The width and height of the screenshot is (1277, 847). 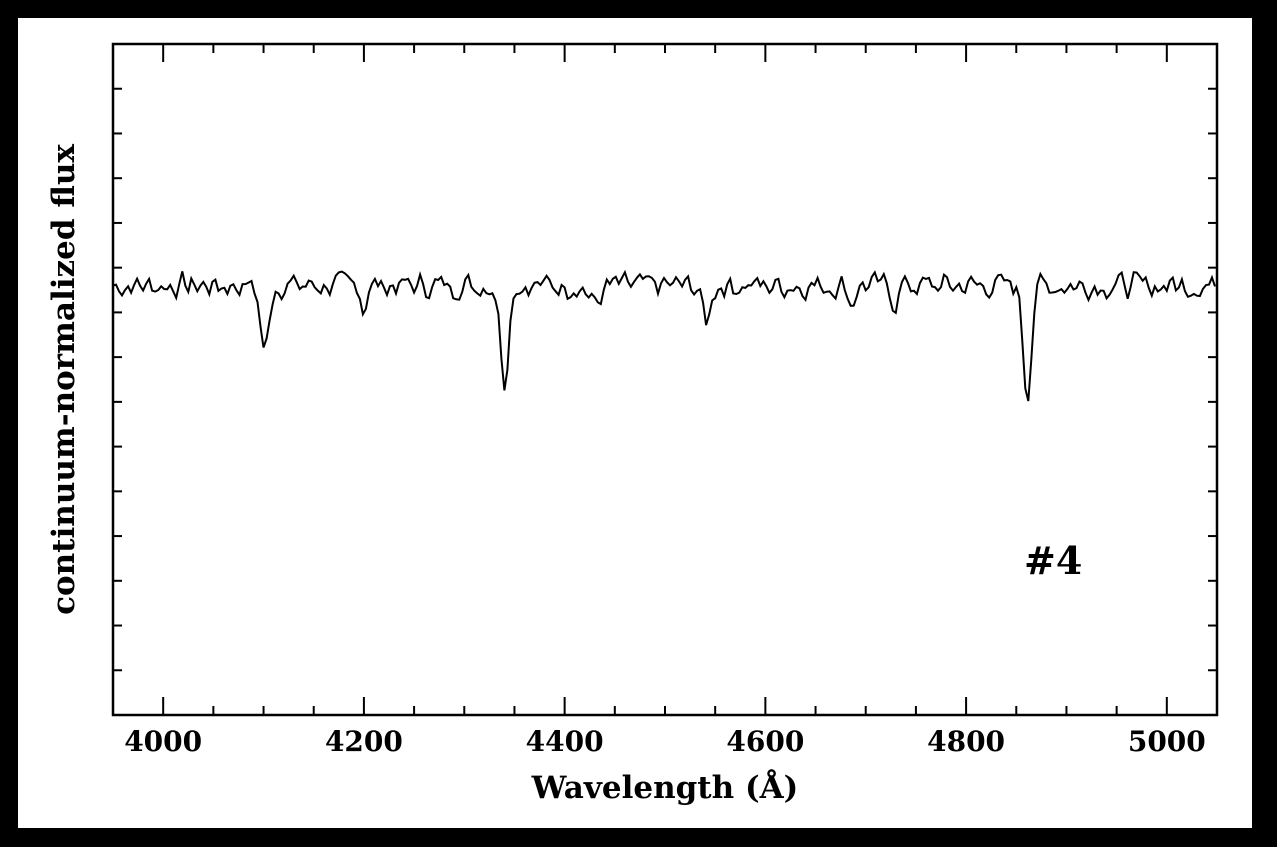 What do you see at coordinates (966, 741) in the screenshot?
I see `x-tick-label: 4800` at bounding box center [966, 741].